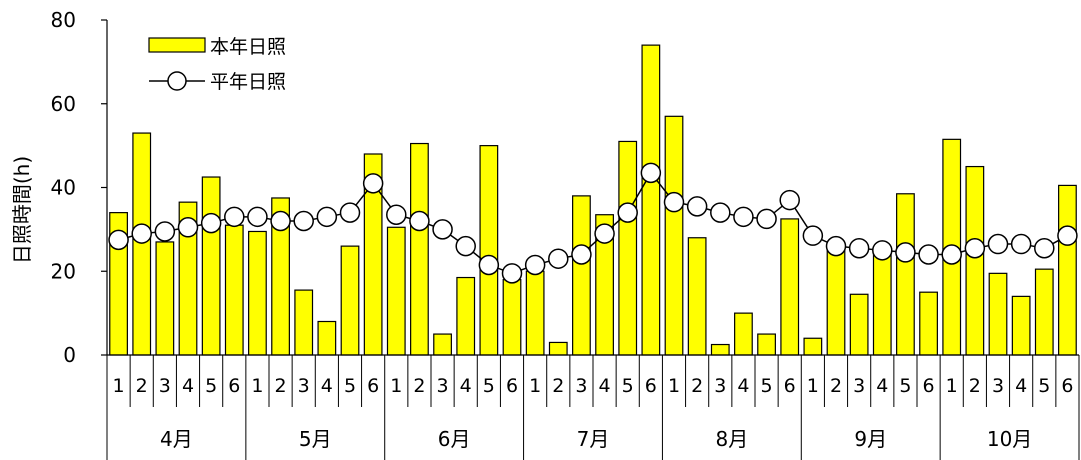 This screenshot has height=460, width=1081. I want to click on legend-bar-label: 本年日照, so click(248, 47).